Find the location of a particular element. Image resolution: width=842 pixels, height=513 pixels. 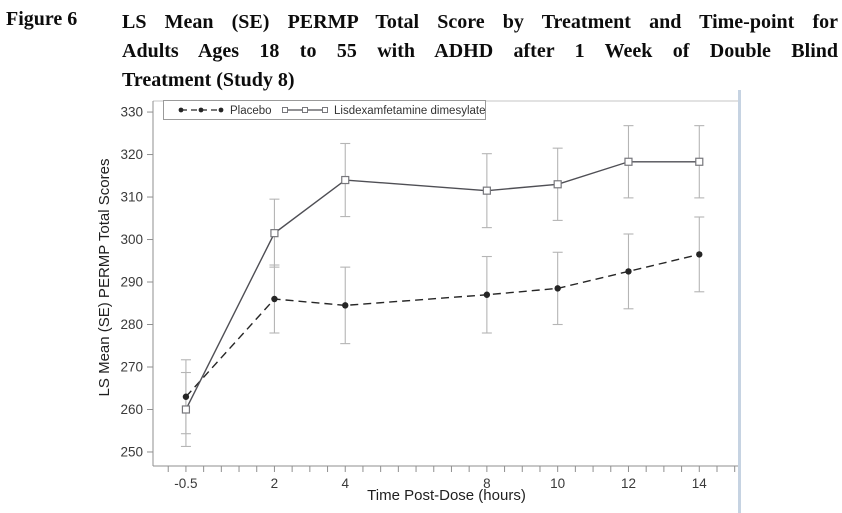

svg-text: 10 is located at coordinates (557, 483).